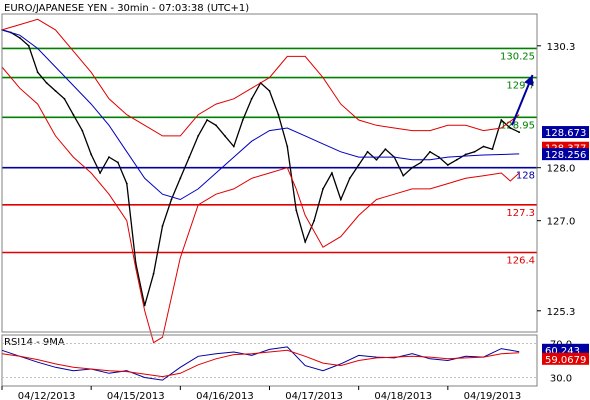 Image resolution: width=590 pixels, height=400 pixels. I want to click on level-label-2: 128.95, so click(517, 125).